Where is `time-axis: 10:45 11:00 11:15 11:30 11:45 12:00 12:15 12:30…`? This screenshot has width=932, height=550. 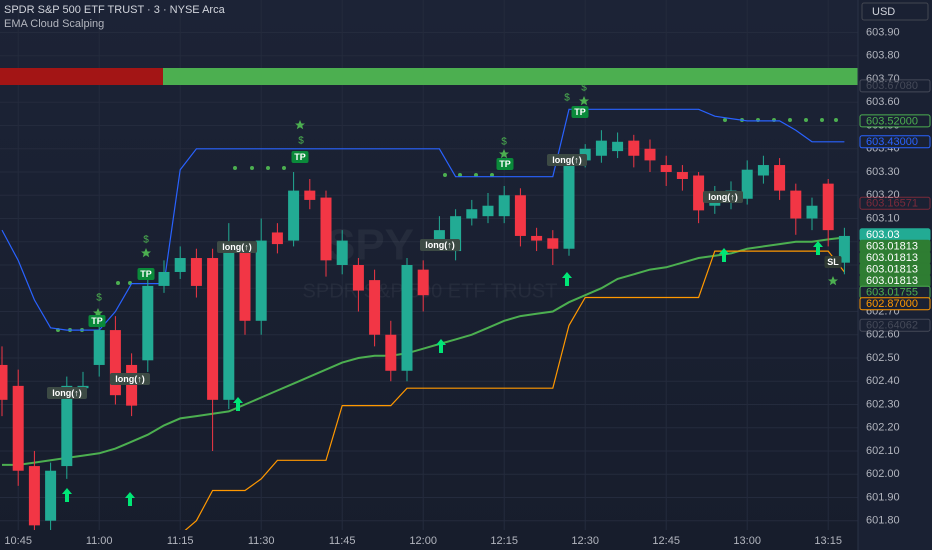 time-axis: 10:45 11:00 11:15 11:30 11:45 12:00 12:15 12:30… is located at coordinates (423, 541).